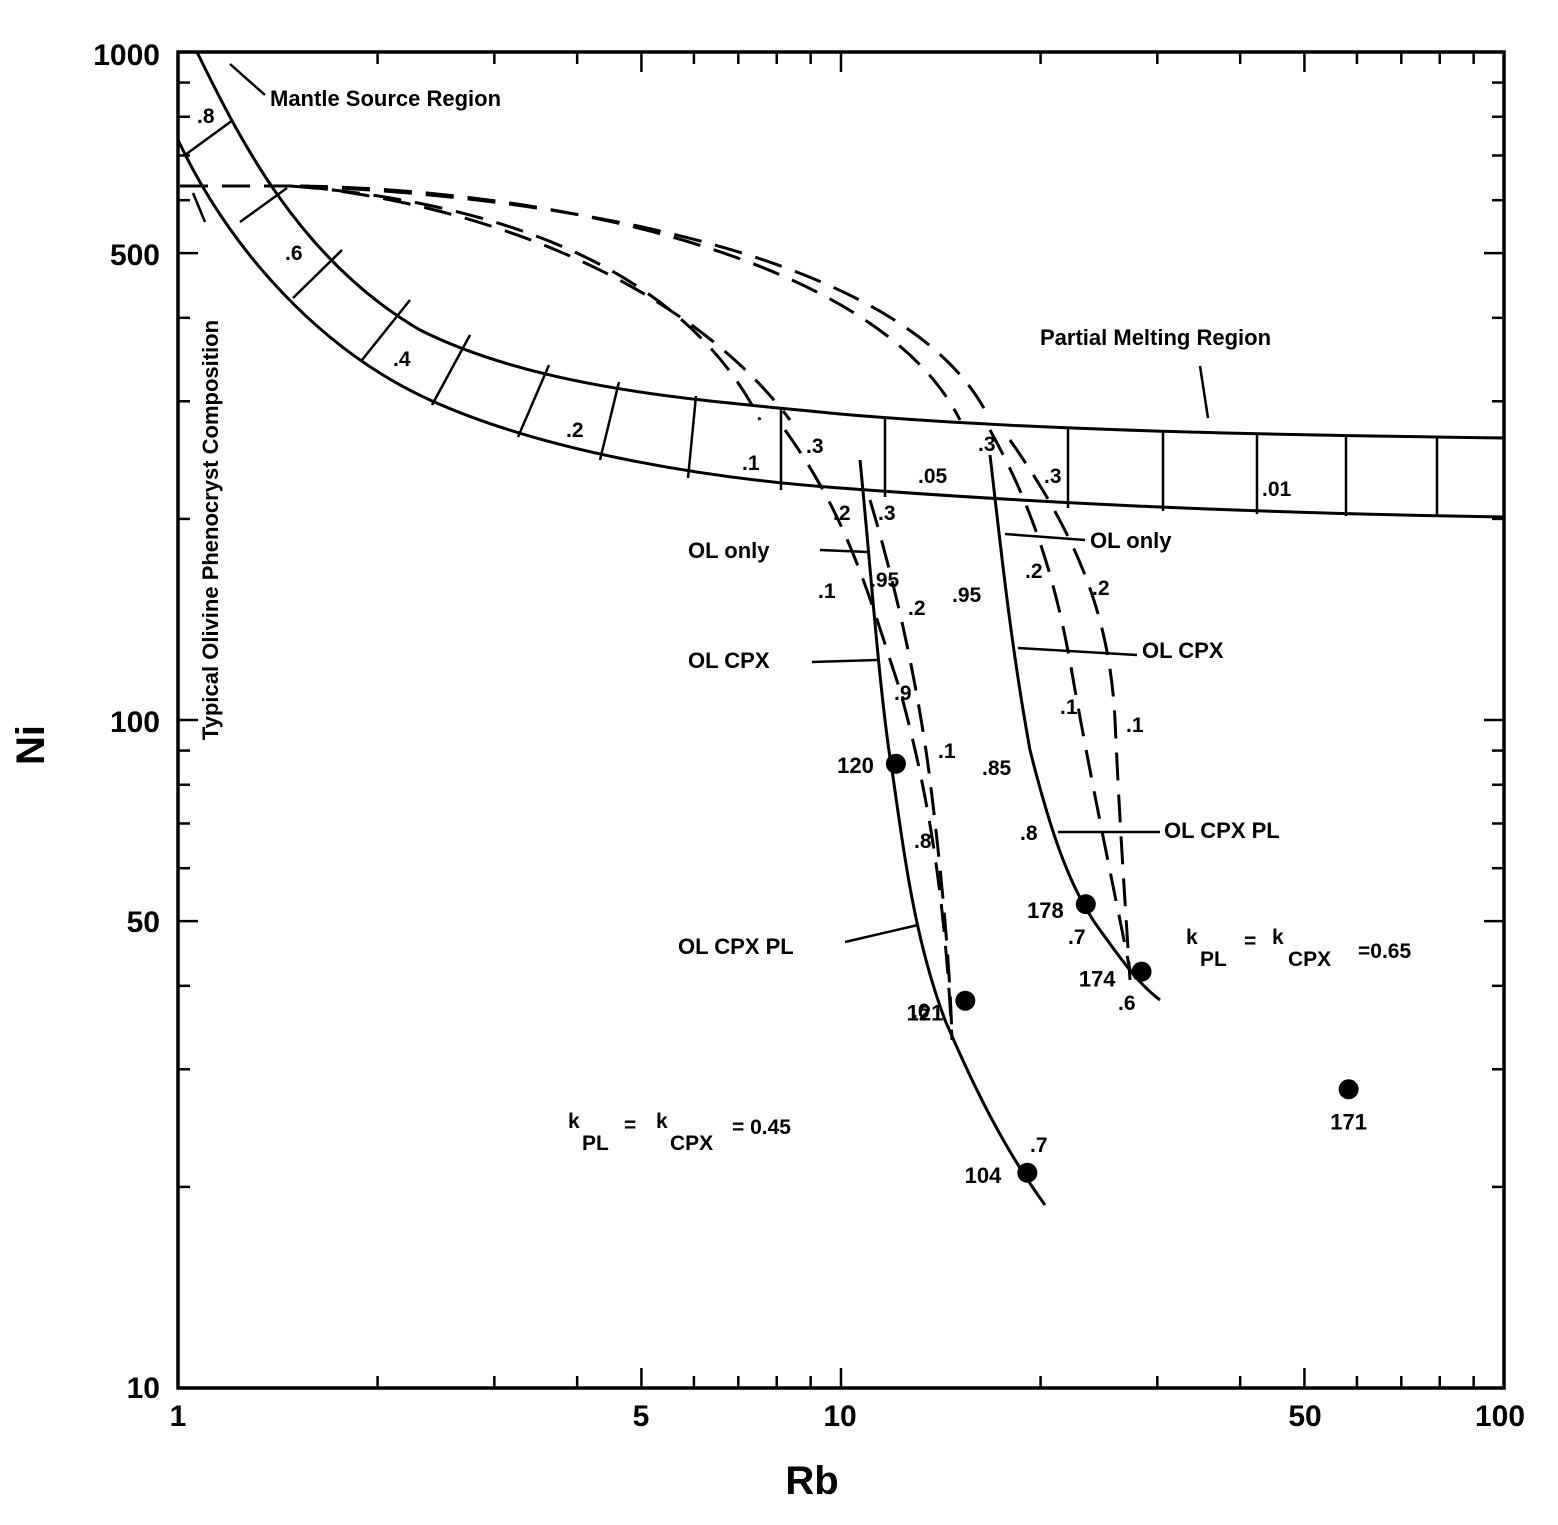 This screenshot has height=1525, width=1558. I want to click on y-tick-labels: 10 50 100 500 1000, so click(126, 722).